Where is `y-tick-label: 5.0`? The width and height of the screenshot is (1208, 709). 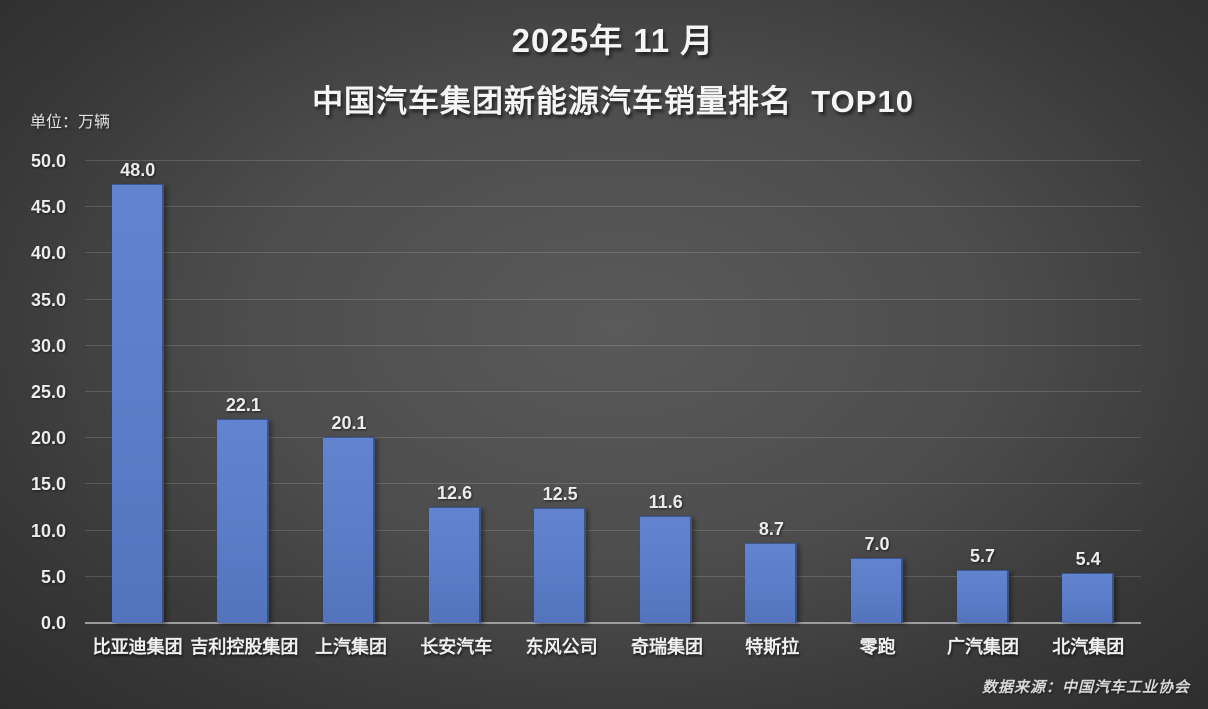 y-tick-label: 5.0 is located at coordinates (53, 576).